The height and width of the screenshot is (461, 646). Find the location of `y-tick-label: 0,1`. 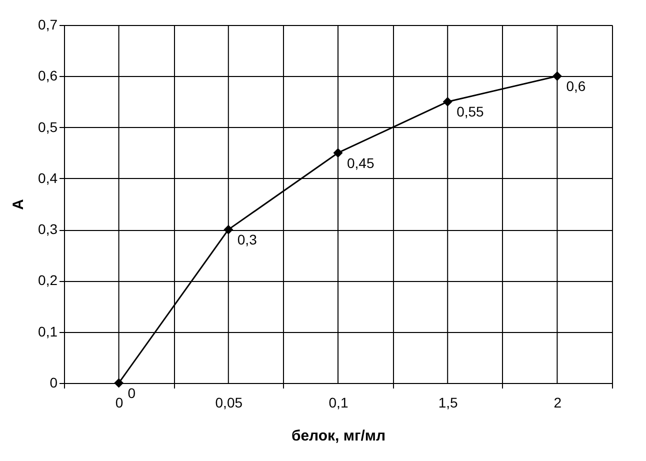

y-tick-label: 0,1 is located at coordinates (48, 331).